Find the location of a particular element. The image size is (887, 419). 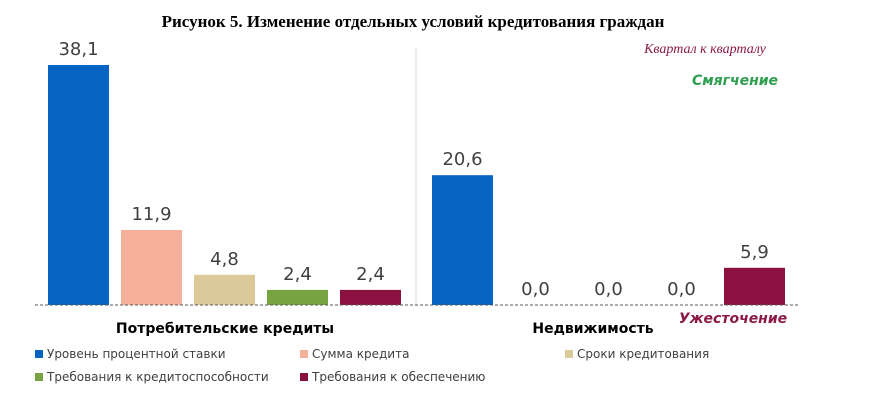

chart-subtitle: Квартал к кварталу is located at coordinates (705, 49).